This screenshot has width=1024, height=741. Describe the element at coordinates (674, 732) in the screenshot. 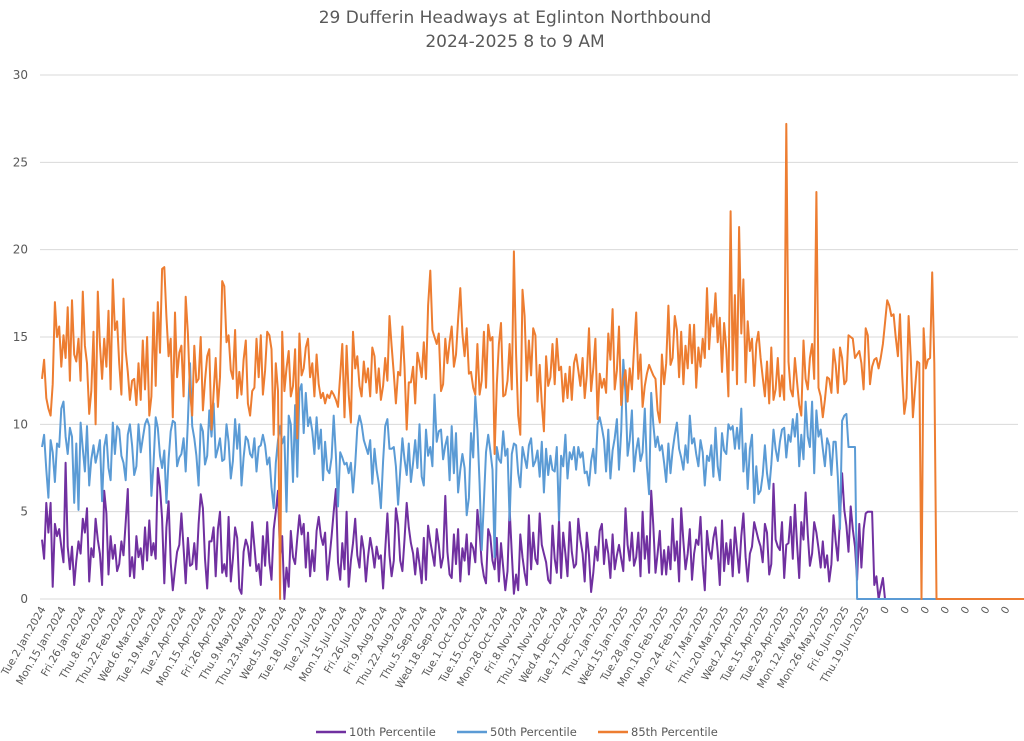

I see `legend-label: 85th Percentile` at that location.